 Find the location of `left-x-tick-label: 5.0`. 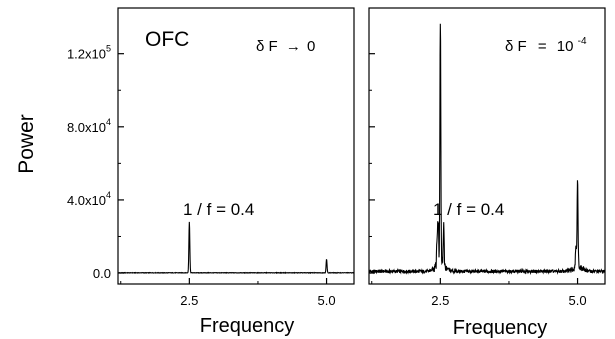

left-x-tick-label: 5.0 is located at coordinates (327, 300).